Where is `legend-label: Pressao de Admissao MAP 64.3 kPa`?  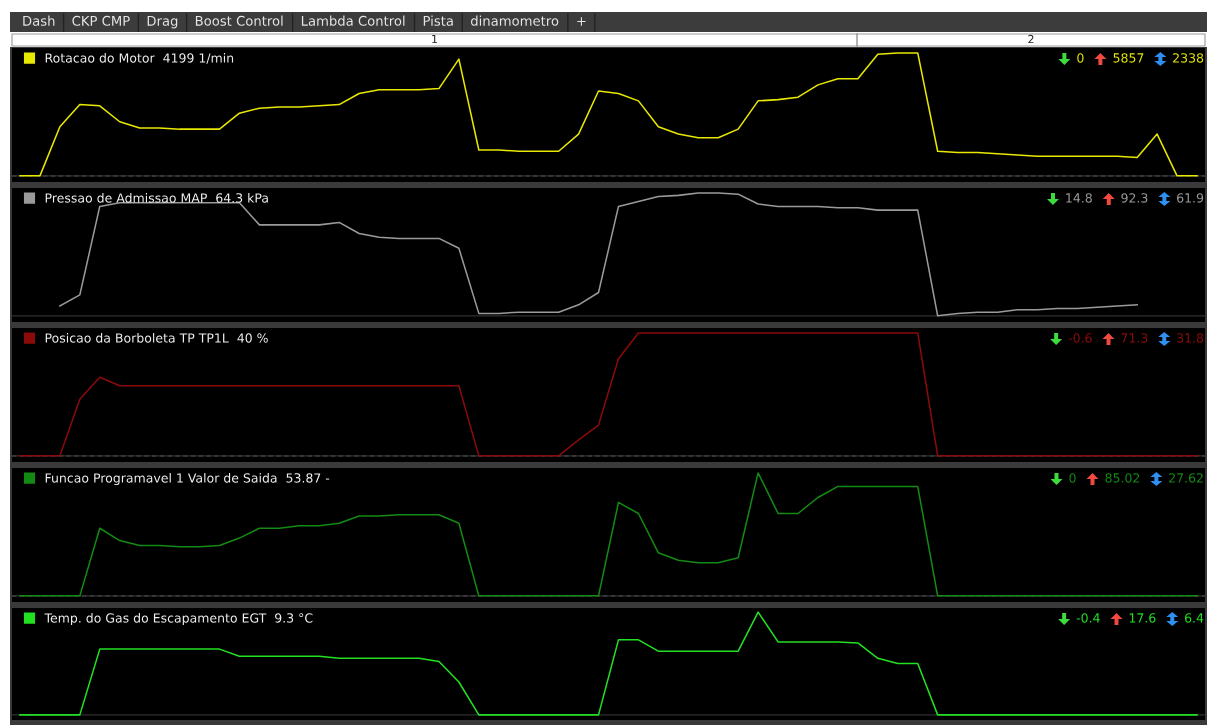
legend-label: Pressao de Admissao MAP 64.3 kPa is located at coordinates (156, 198).